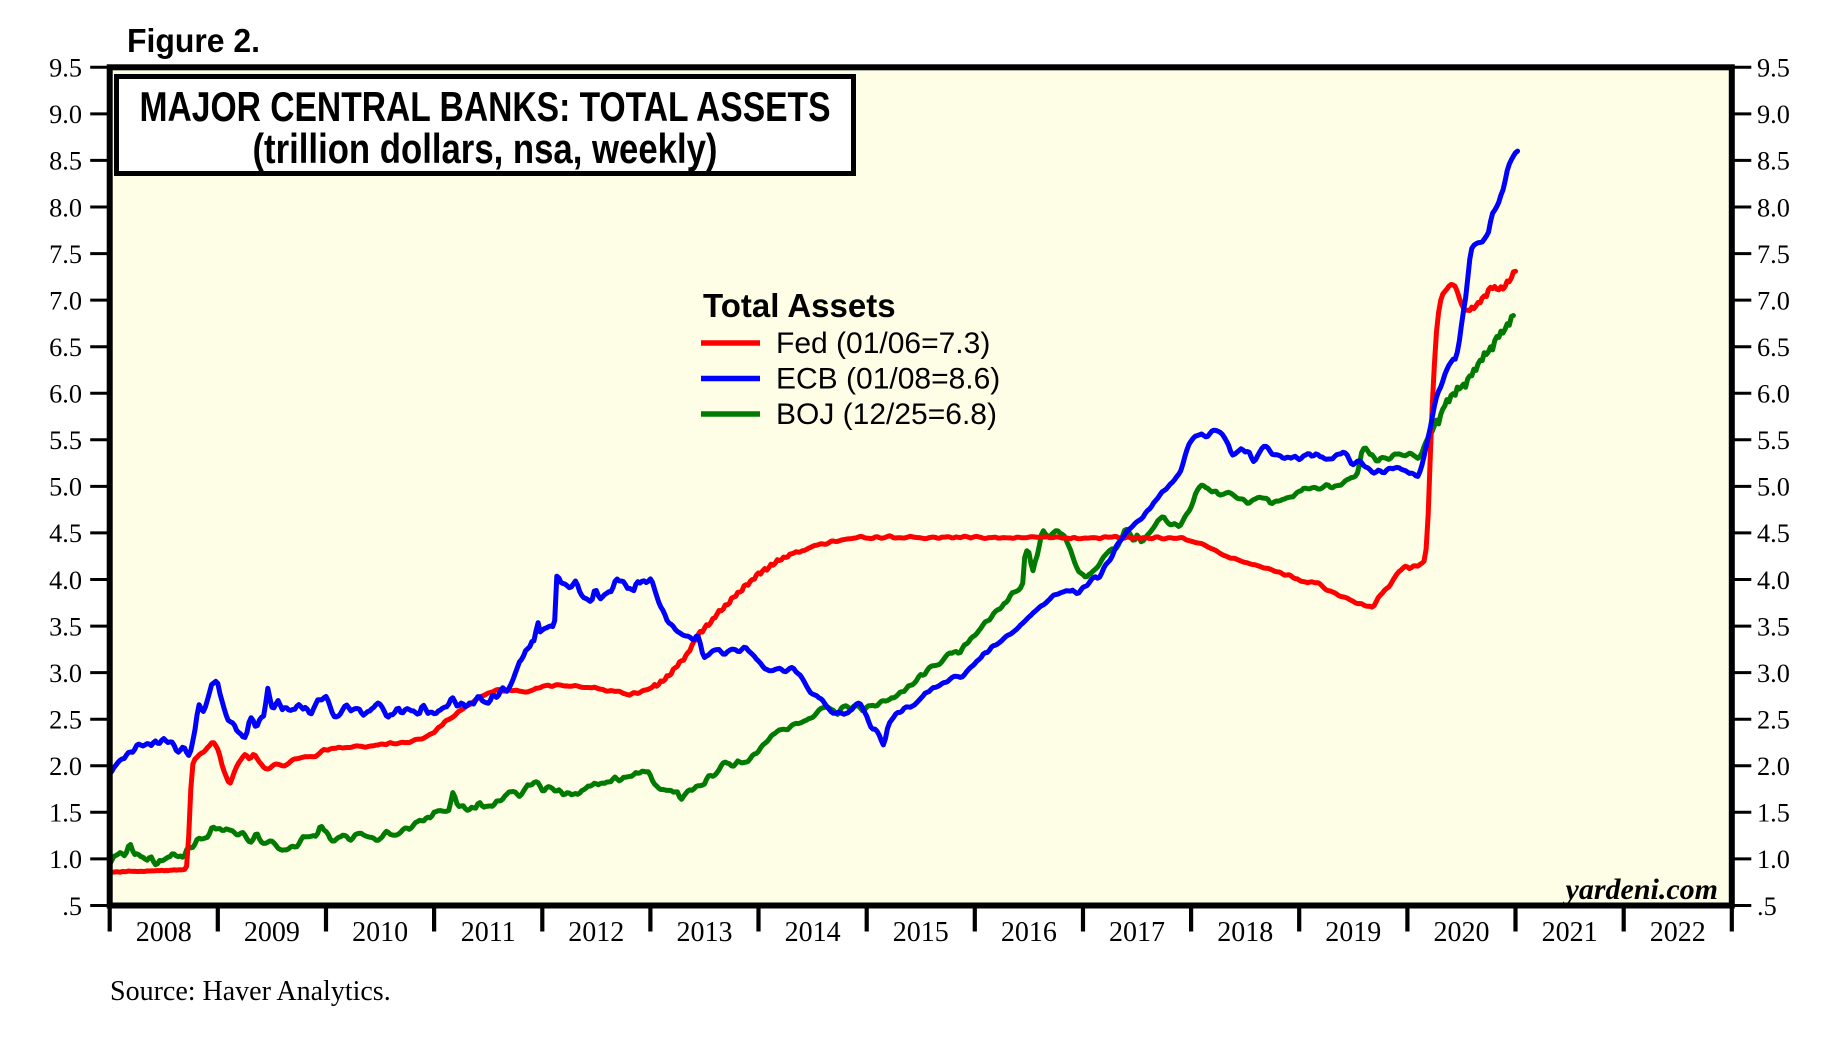 Image resolution: width=1848 pixels, height=1055 pixels. What do you see at coordinates (1245, 932) in the screenshot?
I see `svg-text: 2018` at bounding box center [1245, 932].